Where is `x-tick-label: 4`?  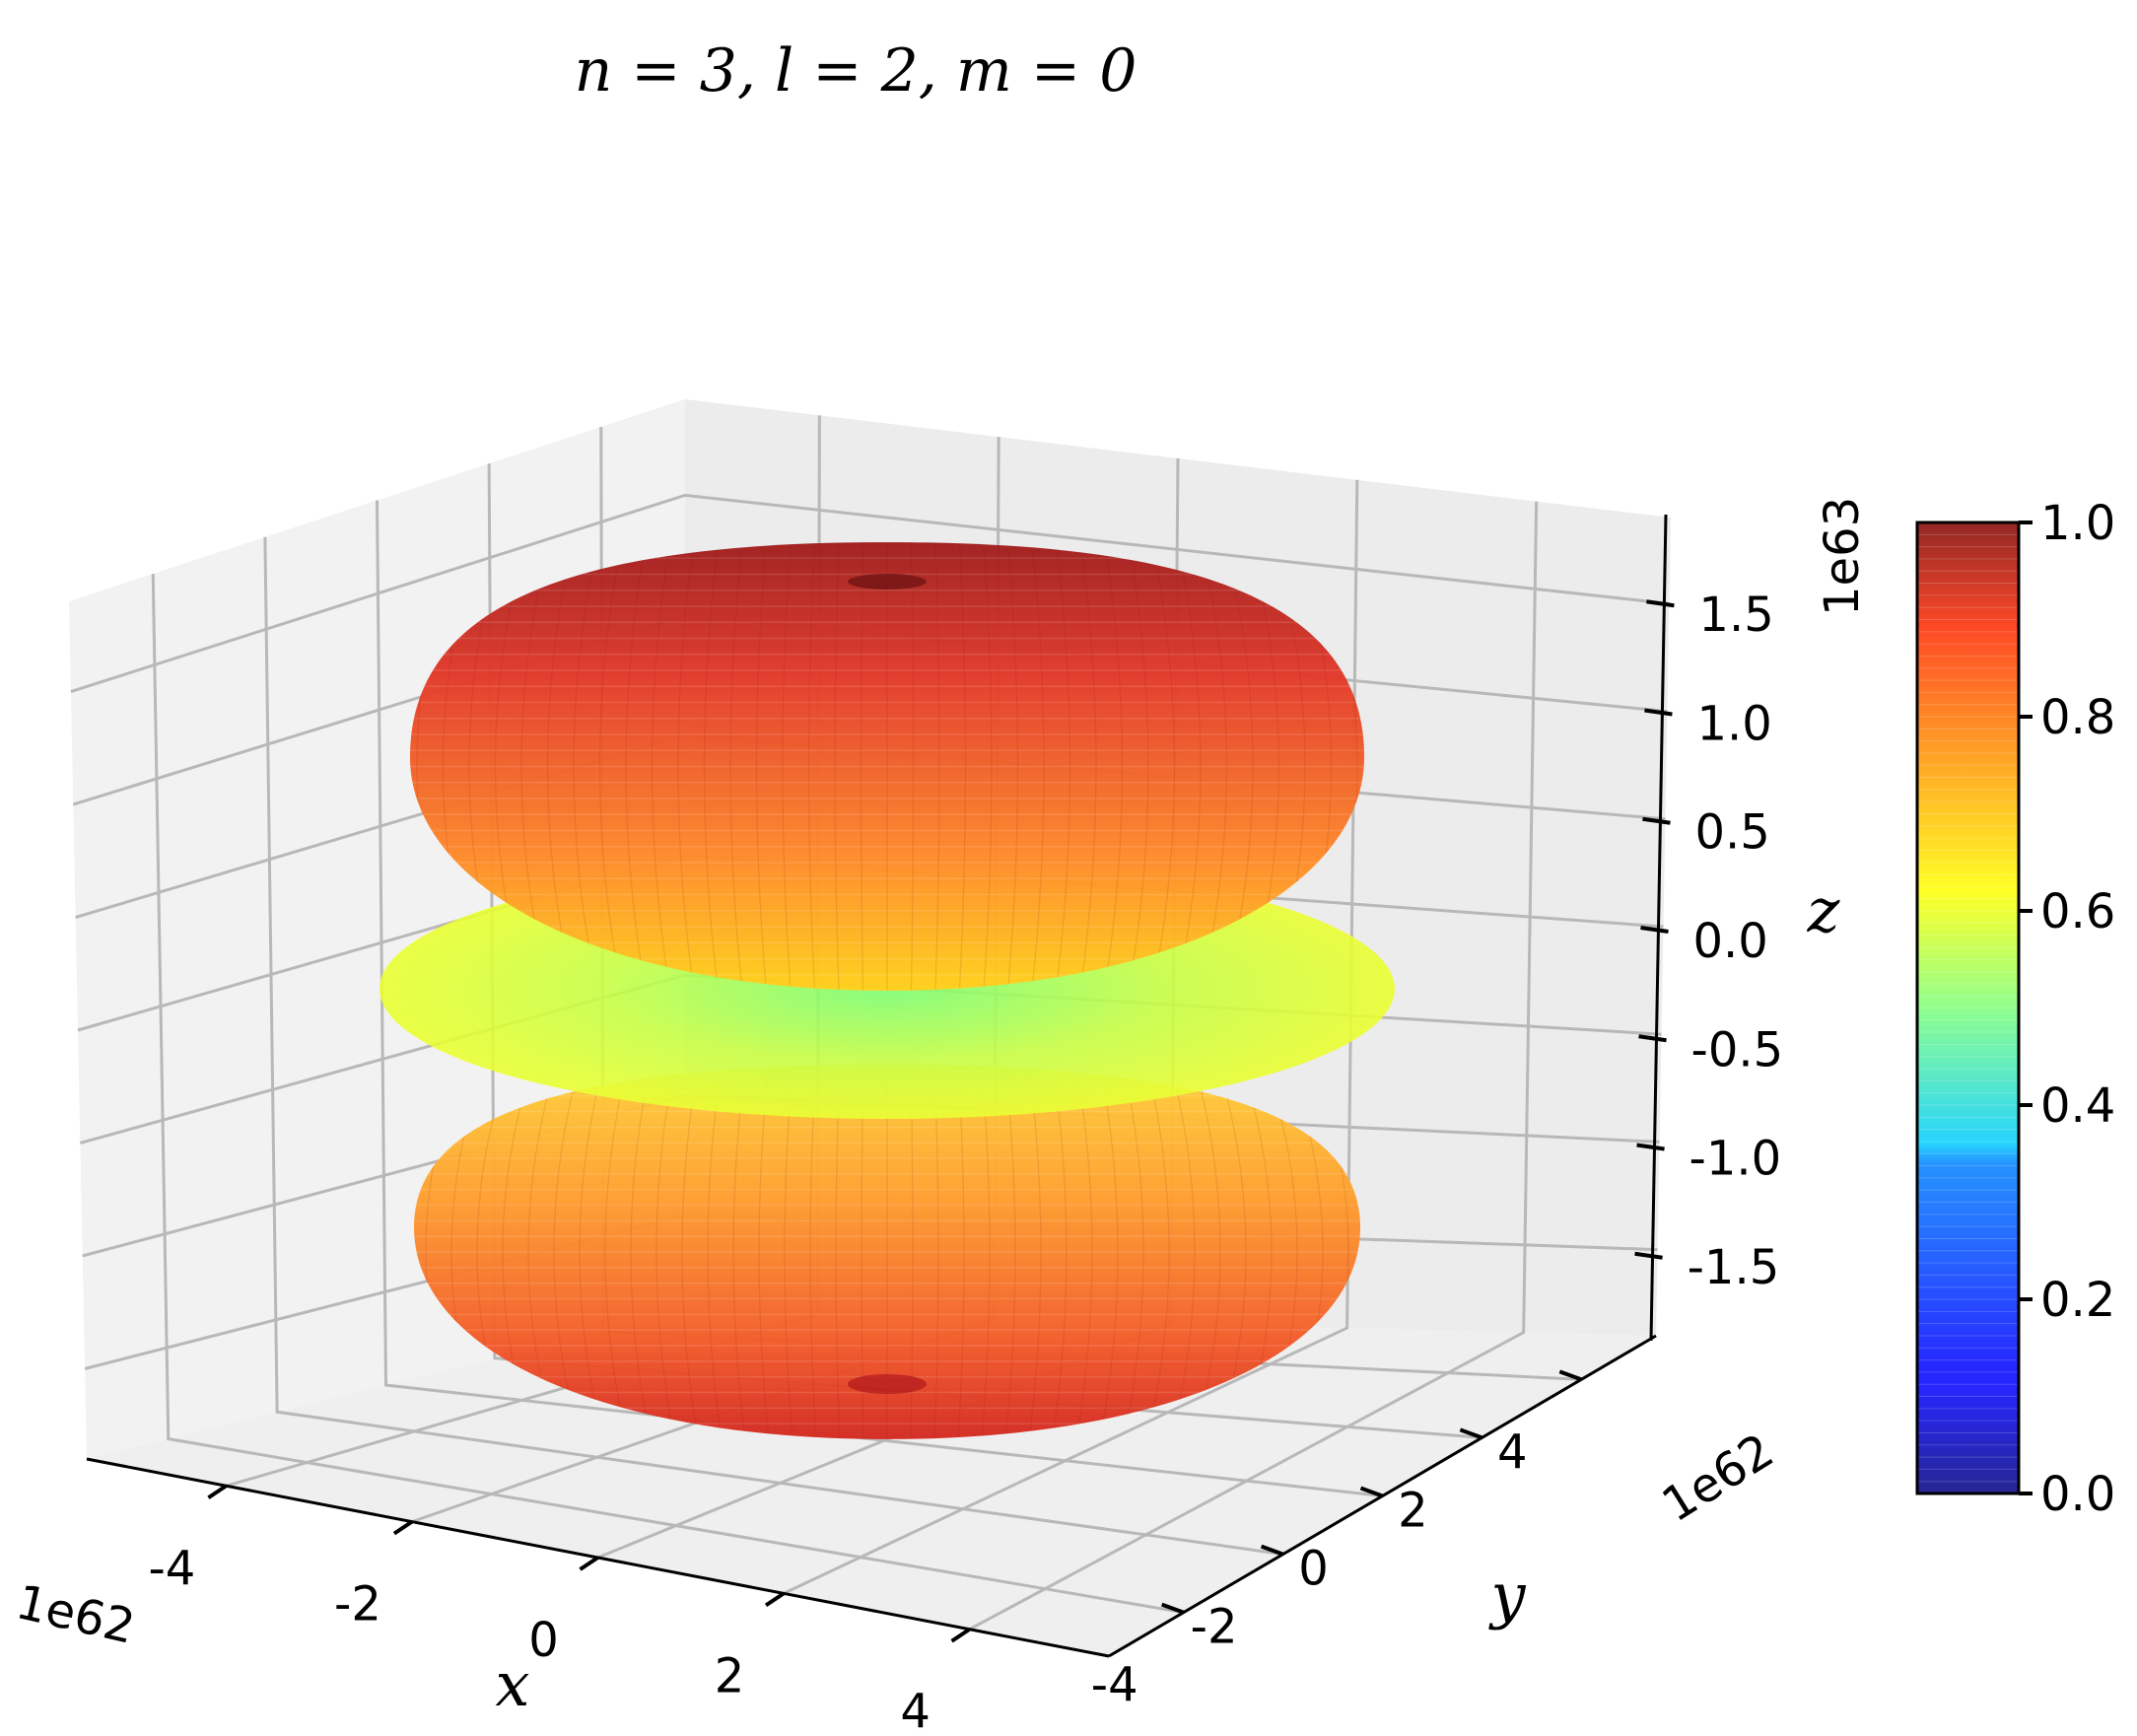 x-tick-label: 4 is located at coordinates (916, 1710).